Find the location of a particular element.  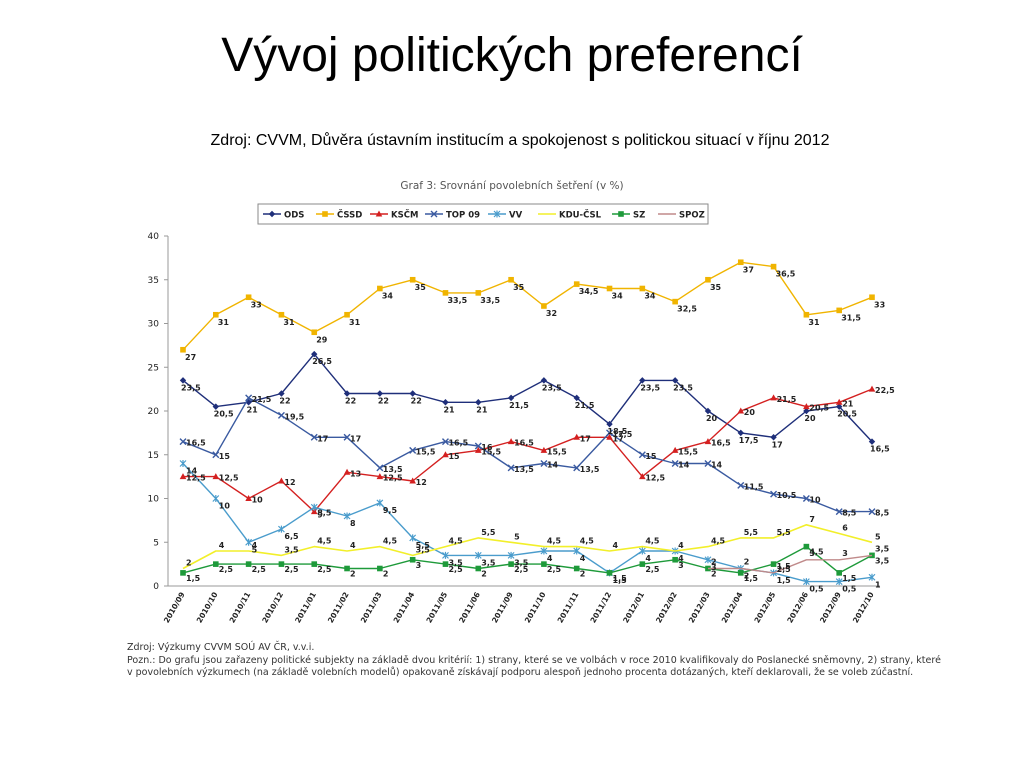

data-label-ksčm: 21 is located at coordinates (848, 403).